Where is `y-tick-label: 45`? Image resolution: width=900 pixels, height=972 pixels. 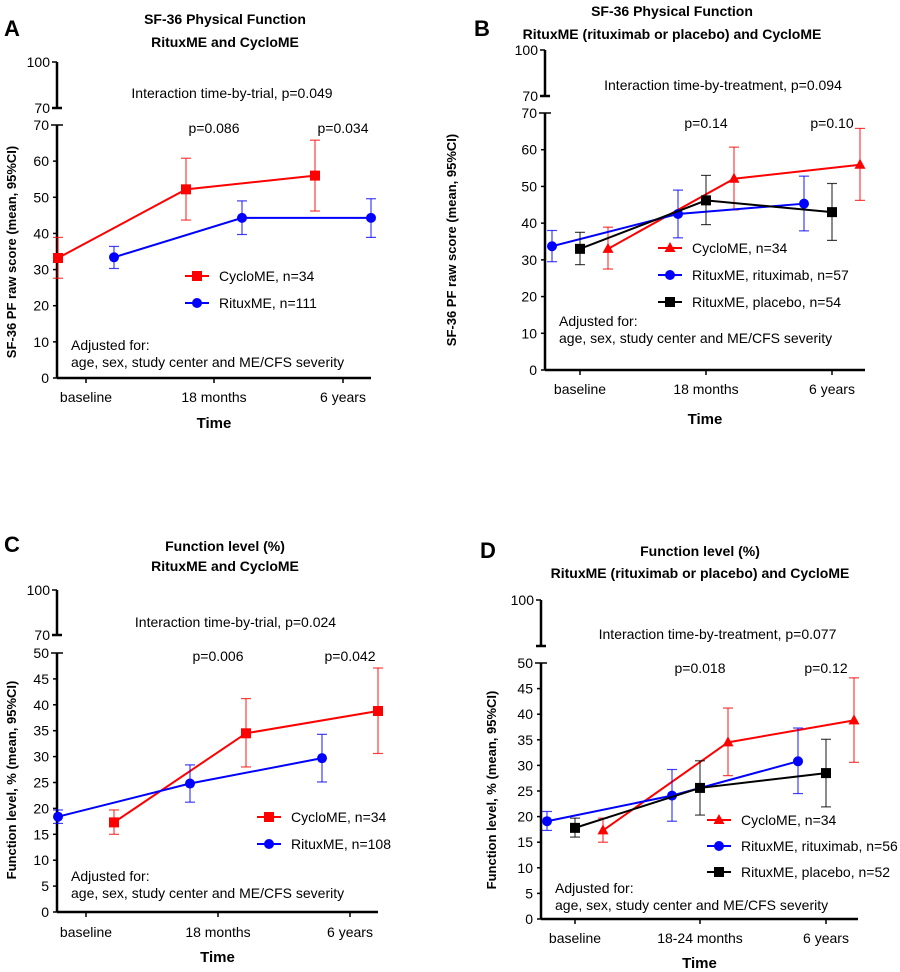 y-tick-label: 45 is located at coordinates (41, 679).